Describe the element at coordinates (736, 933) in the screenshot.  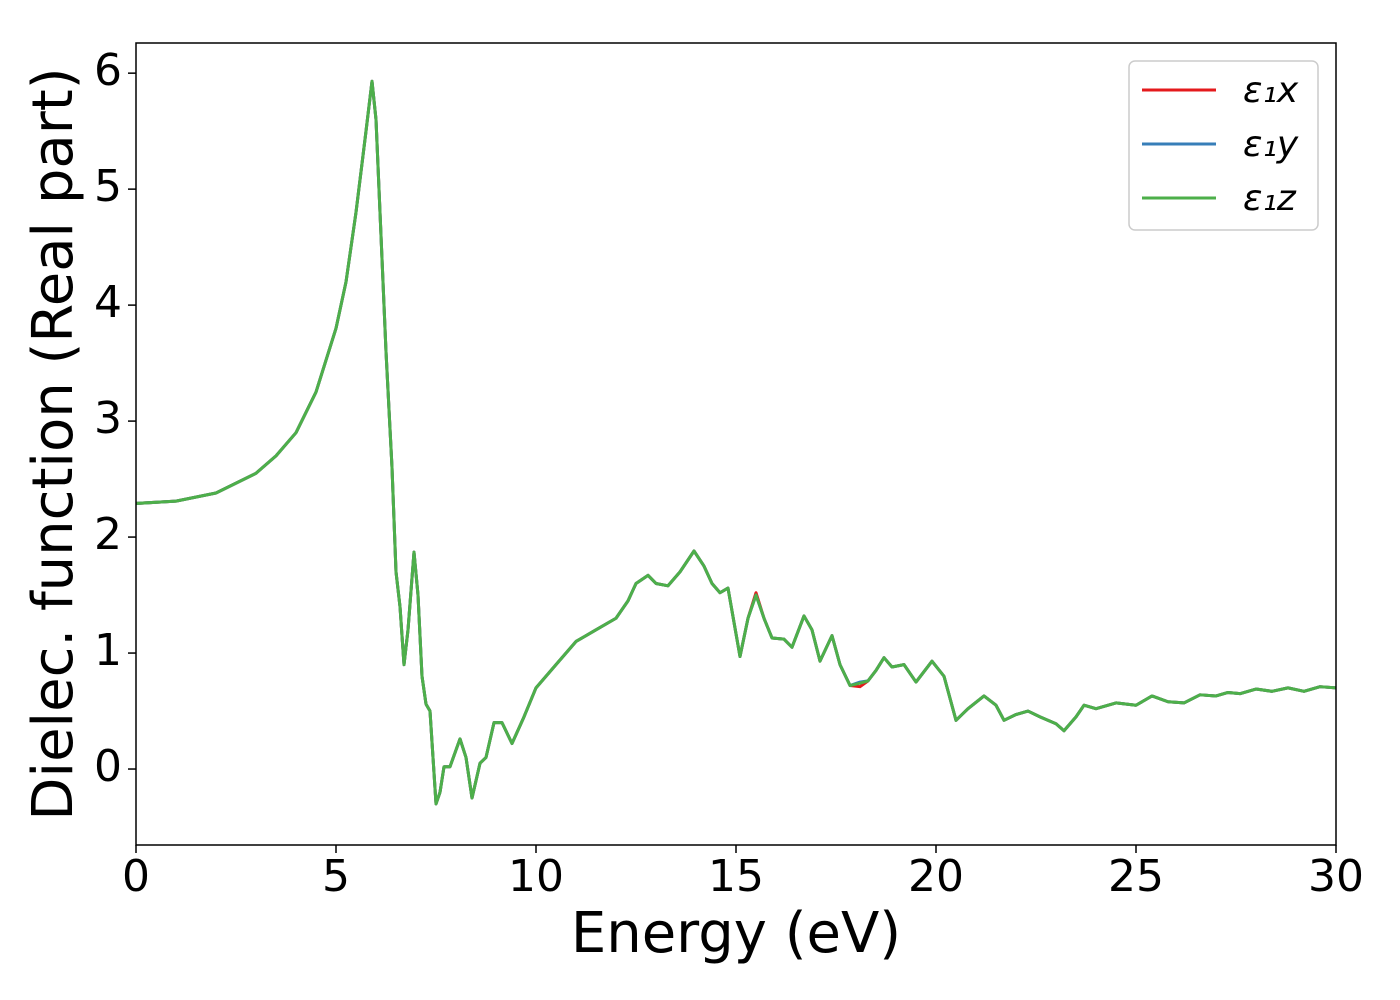
I see `x-axis-label: Energy (eV)` at that location.